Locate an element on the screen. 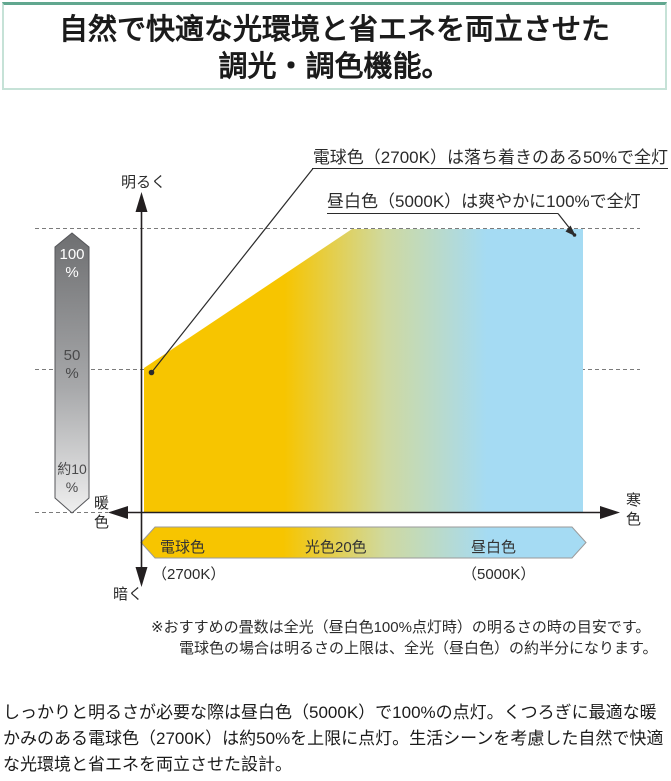 This screenshot has width=671, height=781. bulb-annotation-dot is located at coordinates (151, 372).